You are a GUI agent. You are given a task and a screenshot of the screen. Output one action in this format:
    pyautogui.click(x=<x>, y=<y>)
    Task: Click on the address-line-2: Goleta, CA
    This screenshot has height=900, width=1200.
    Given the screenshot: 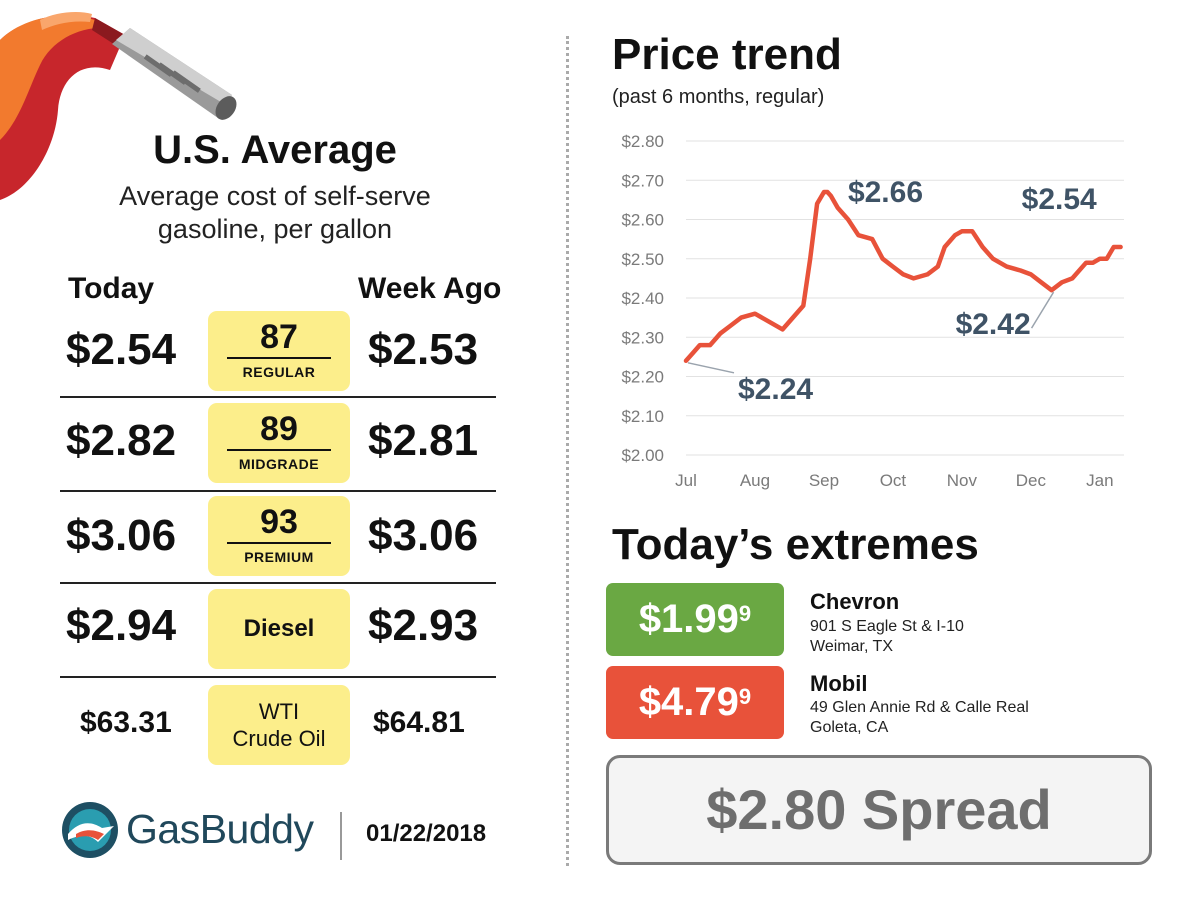 What is the action you would take?
    pyautogui.click(x=849, y=727)
    